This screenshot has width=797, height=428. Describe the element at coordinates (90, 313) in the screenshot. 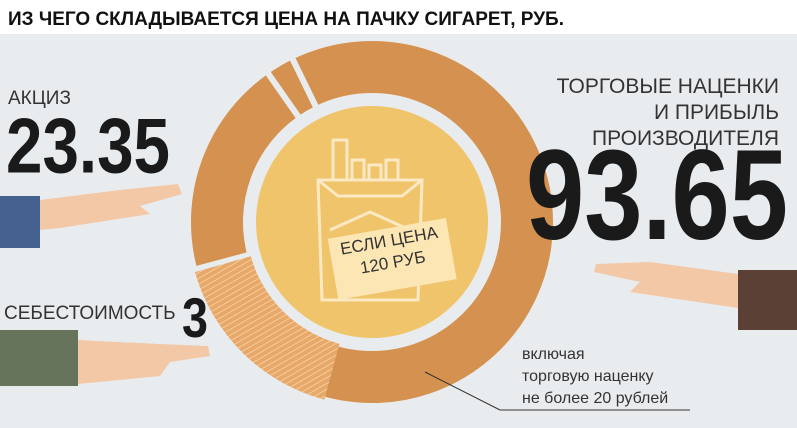

I see `category-label: СЕБЕСТОИМОСТЬ` at that location.